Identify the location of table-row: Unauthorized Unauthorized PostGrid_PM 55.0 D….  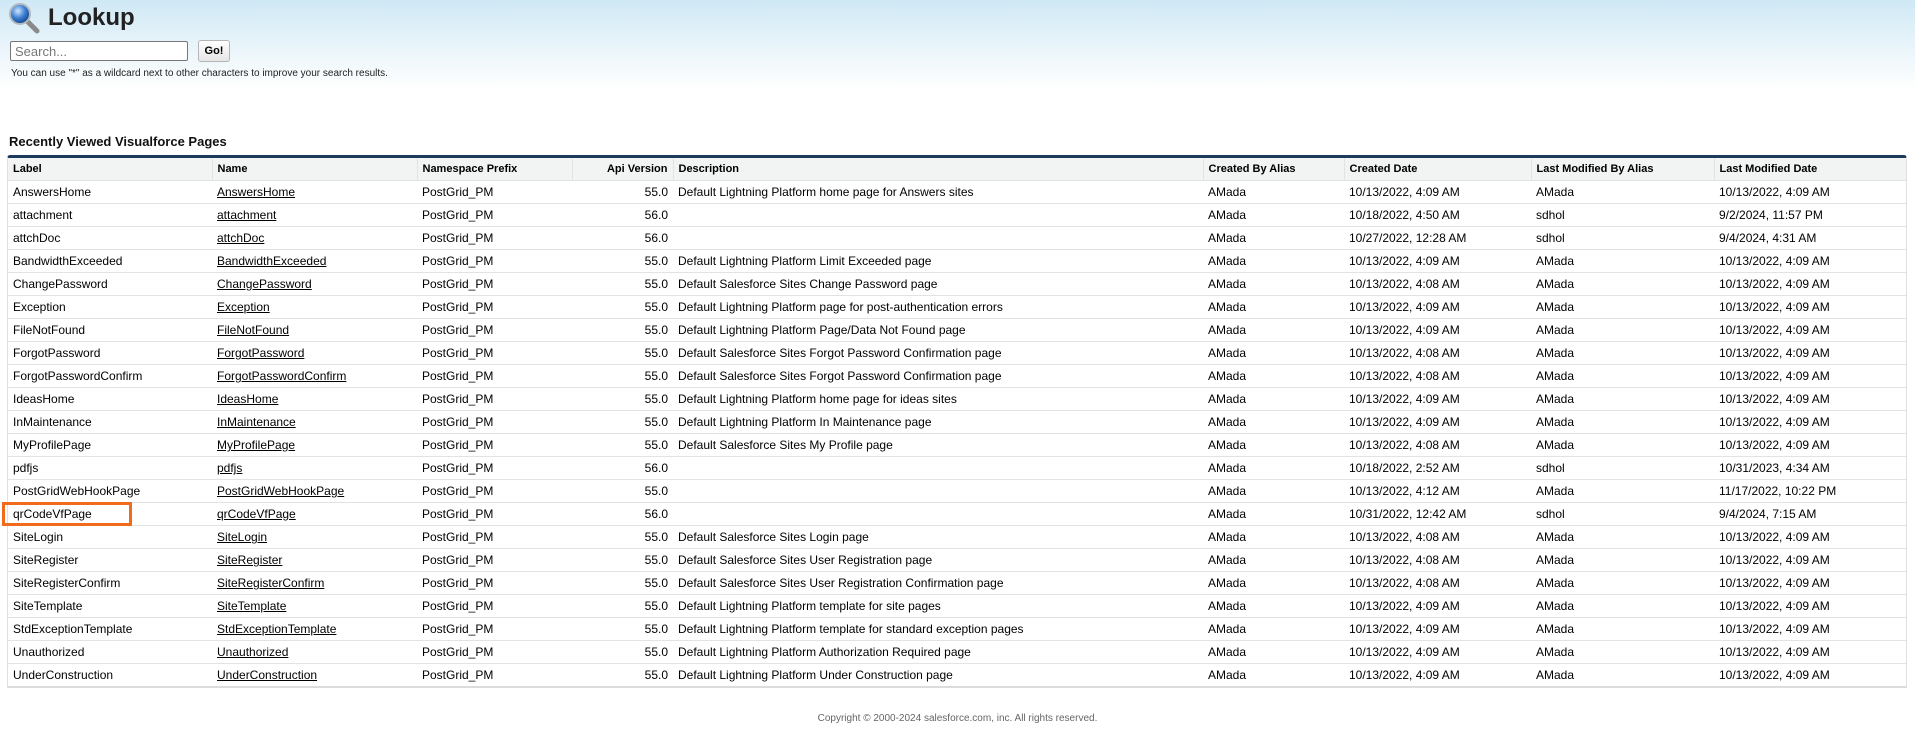
(957, 652).